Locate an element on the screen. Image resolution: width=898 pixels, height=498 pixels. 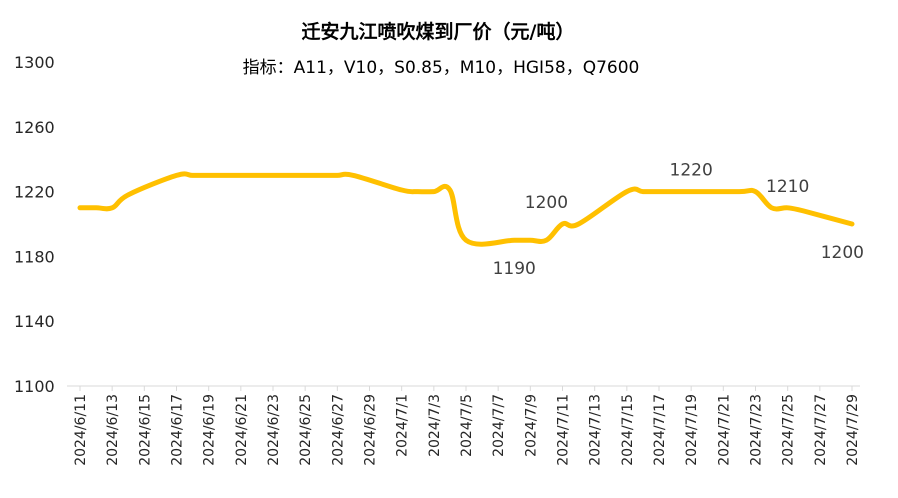
x-tick-label: 2024/6/19 is located at coordinates (210, 430).